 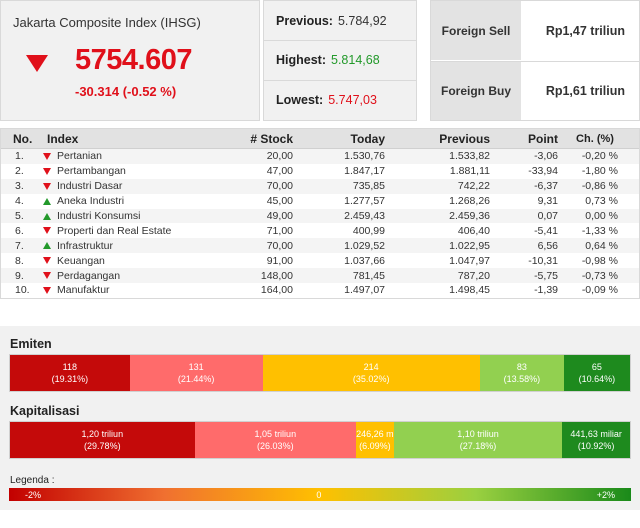 What do you see at coordinates (364, 260) in the screenshot?
I see `row-today: 1.037,66` at bounding box center [364, 260].